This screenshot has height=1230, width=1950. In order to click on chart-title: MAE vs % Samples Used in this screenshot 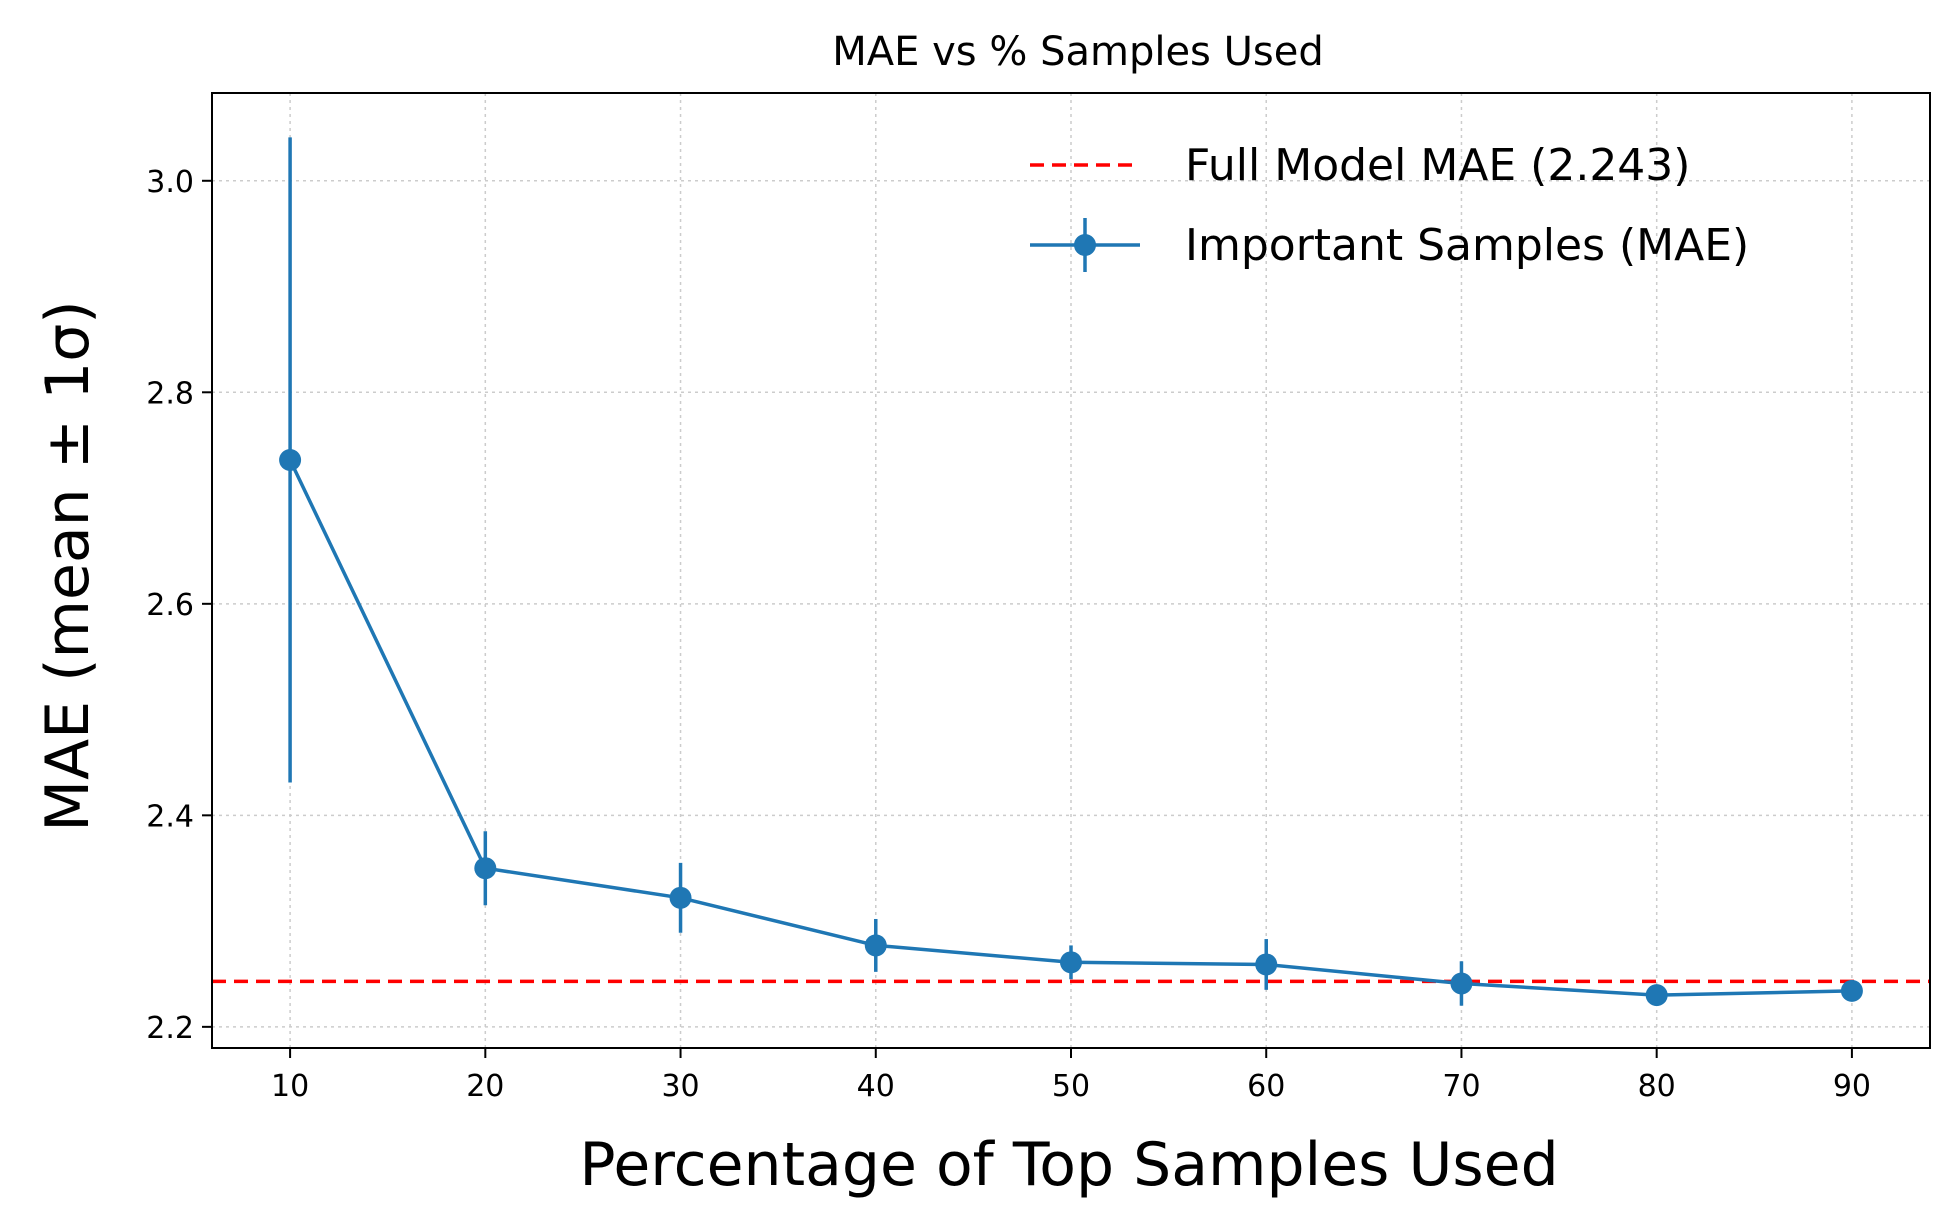, I will do `click(1077, 52)`.